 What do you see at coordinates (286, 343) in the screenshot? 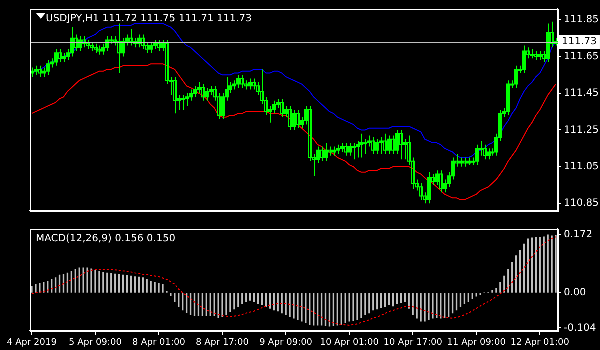
I see `x-tick-label: 9 Apr 09:00` at bounding box center [286, 343].